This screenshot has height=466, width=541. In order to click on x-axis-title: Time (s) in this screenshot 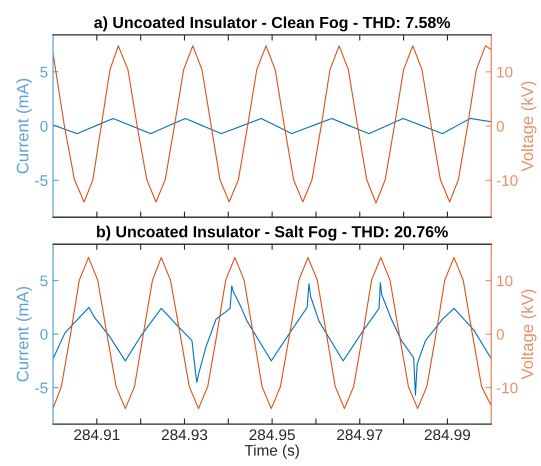, I will do `click(271, 451)`.